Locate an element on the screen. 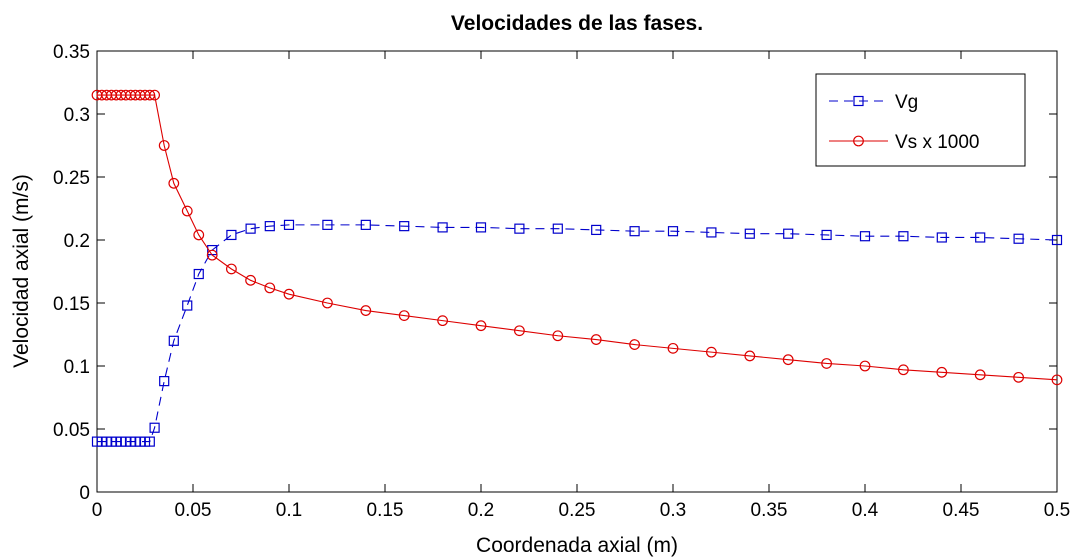  y-tick-label: 0.1 is located at coordinates (77, 367).